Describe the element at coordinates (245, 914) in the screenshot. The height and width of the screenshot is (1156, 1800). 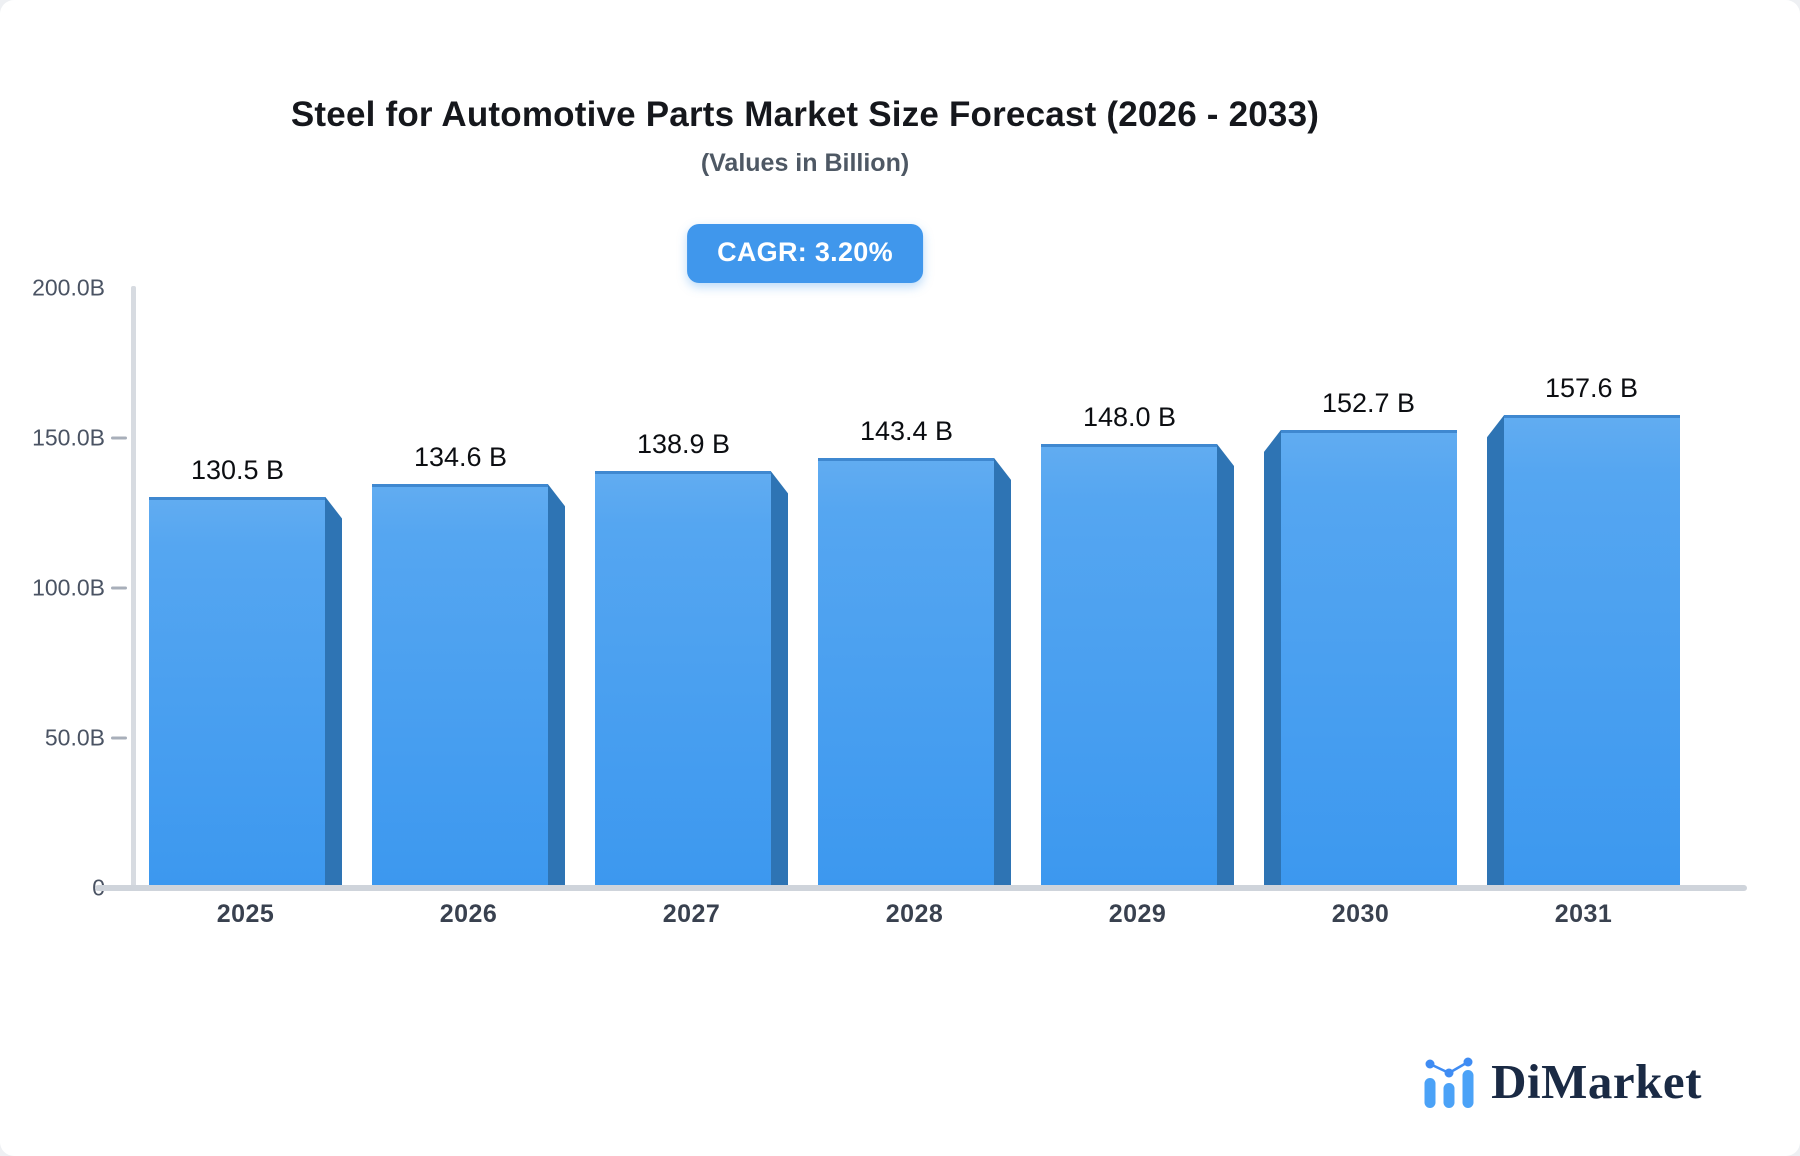
I see `x-tick-label: 2025` at that location.